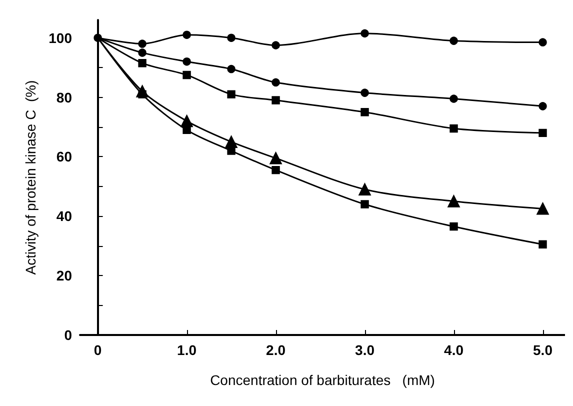 This screenshot has width=573, height=406. Describe the element at coordinates (98, 350) in the screenshot. I see `x-tick-label: 0` at that location.